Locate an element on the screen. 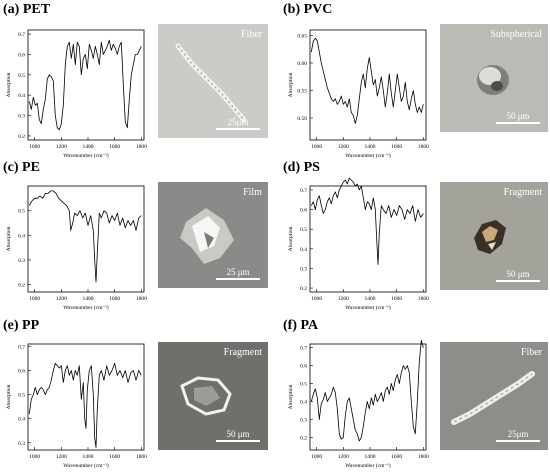 The width and height of the screenshot is (550, 473). micrograph-ps: Fragment 50 μm is located at coordinates (494, 236).